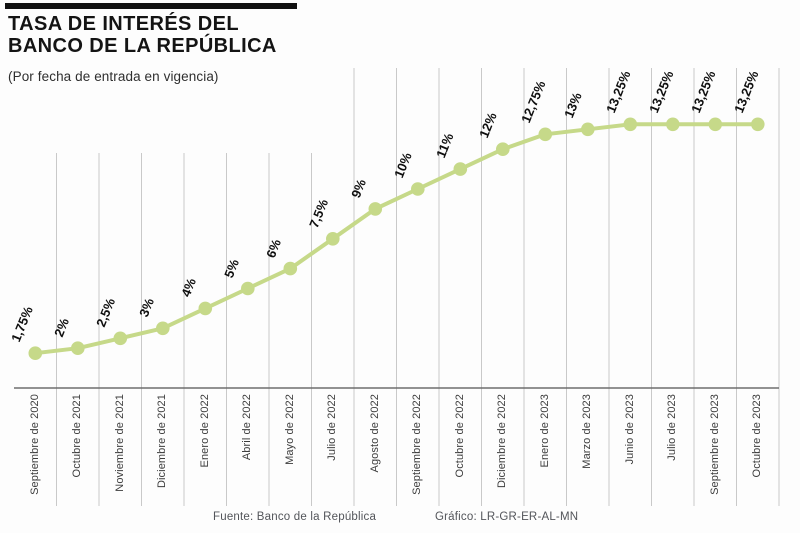 The width and height of the screenshot is (800, 533). What do you see at coordinates (77, 436) in the screenshot?
I see `x-axis-label: Octubre de 2021` at bounding box center [77, 436].